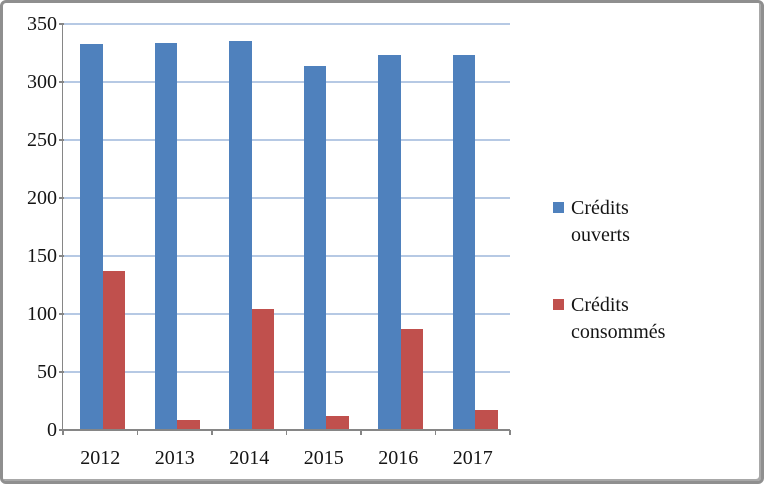  Describe the element at coordinates (510, 432) in the screenshot. I see `x-tick-last` at that location.